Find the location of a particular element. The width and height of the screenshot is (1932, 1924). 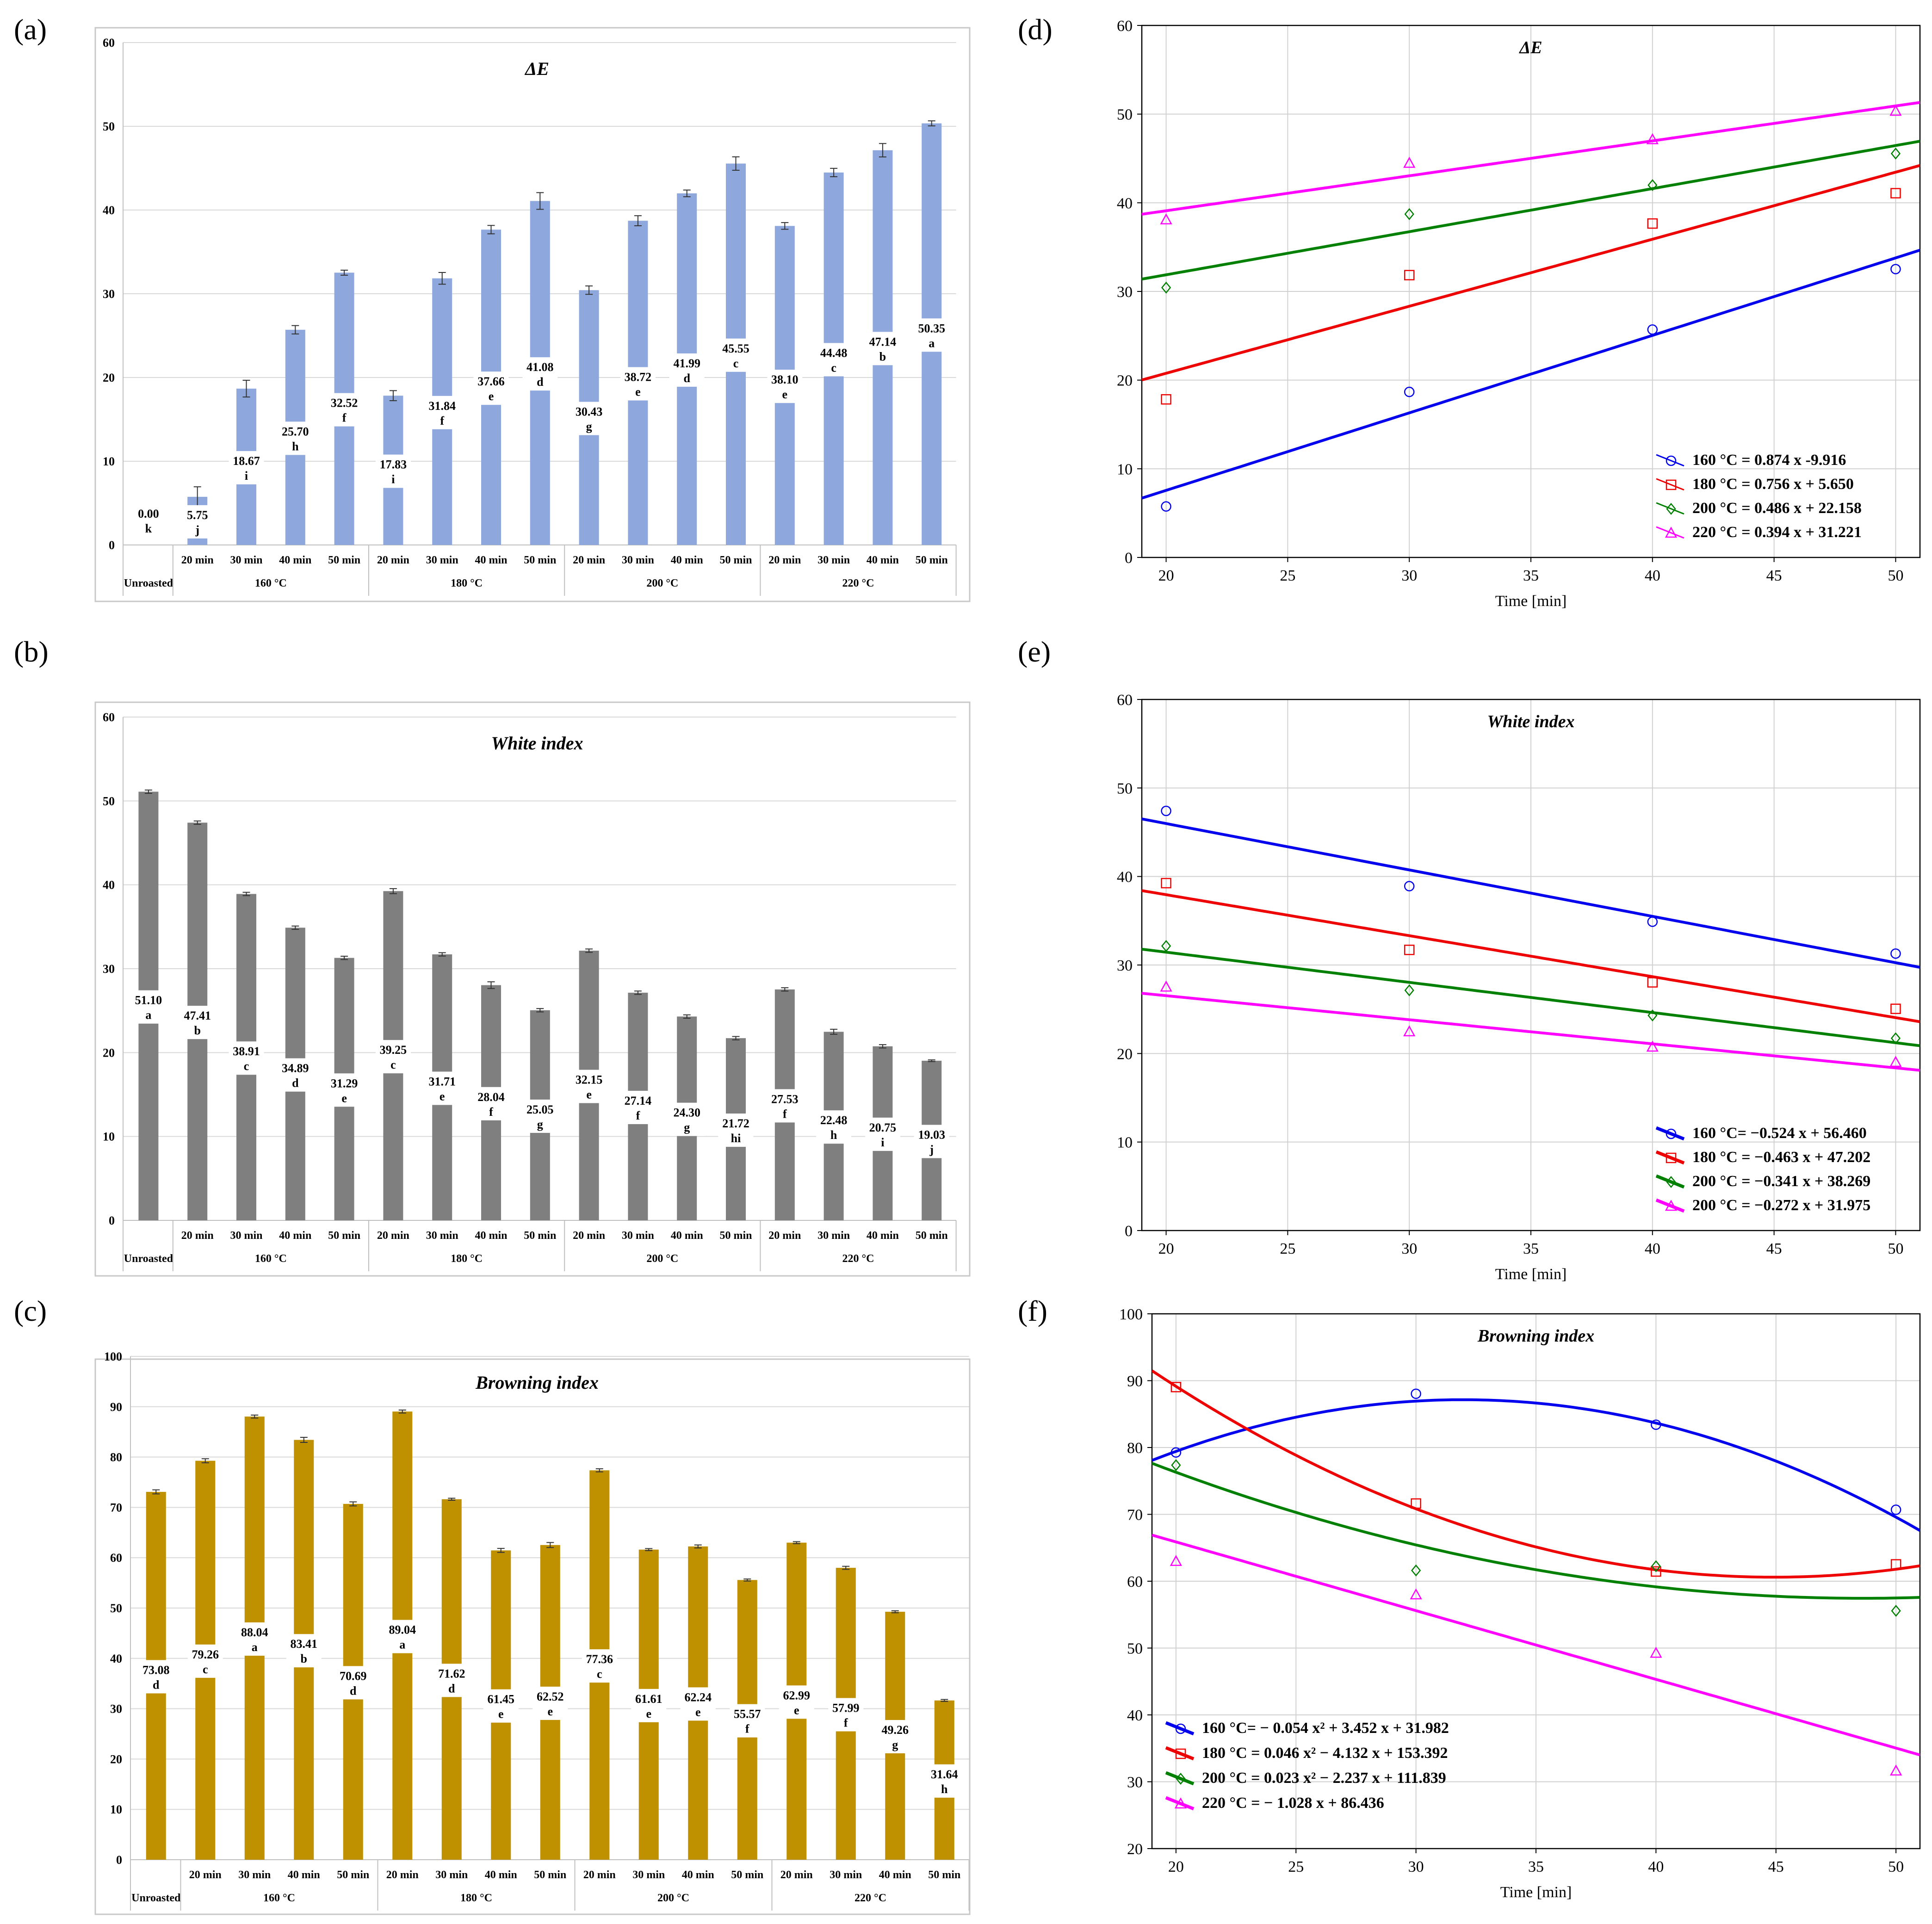

x-group-label: 200 °C is located at coordinates (662, 1259).